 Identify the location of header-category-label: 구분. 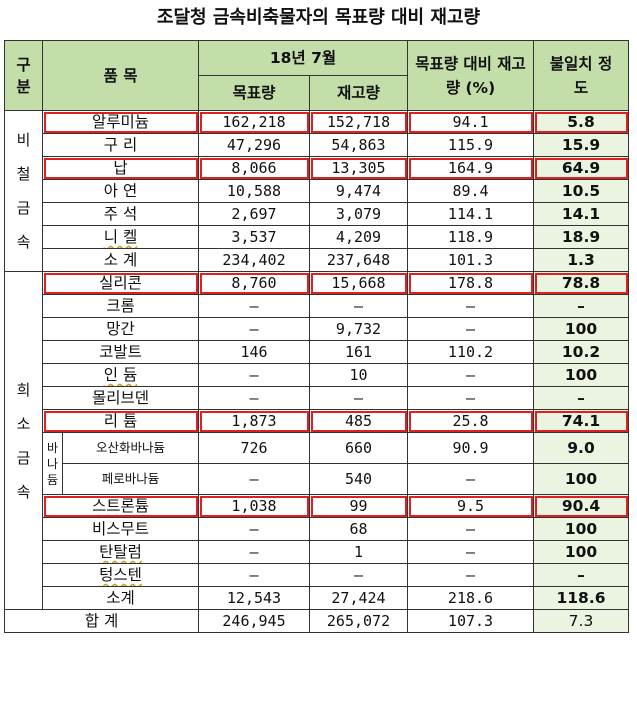
(23, 75).